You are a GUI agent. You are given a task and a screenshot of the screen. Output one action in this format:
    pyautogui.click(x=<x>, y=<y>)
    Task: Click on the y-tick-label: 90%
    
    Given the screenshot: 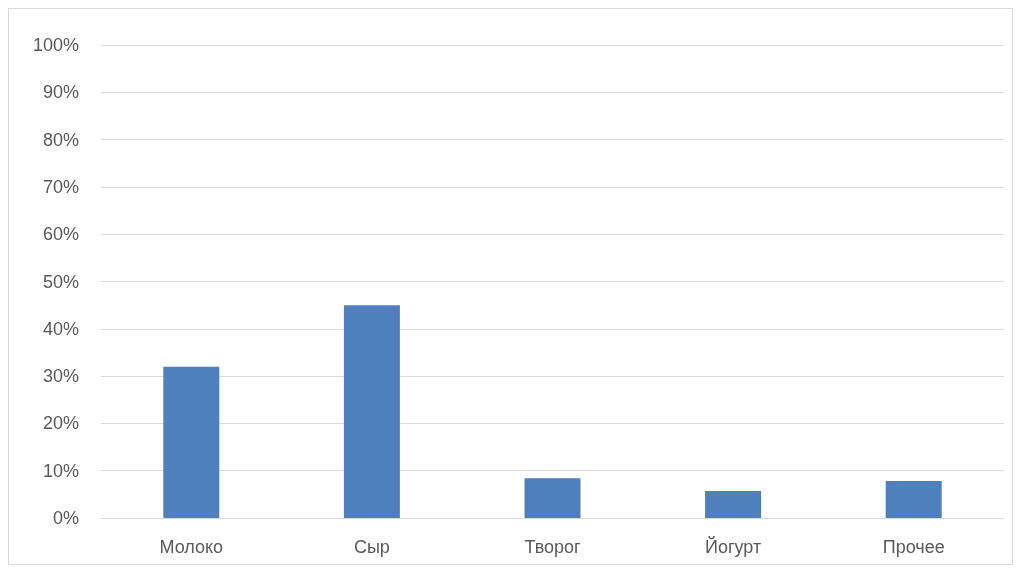 What is the action you would take?
    pyautogui.click(x=60, y=92)
    